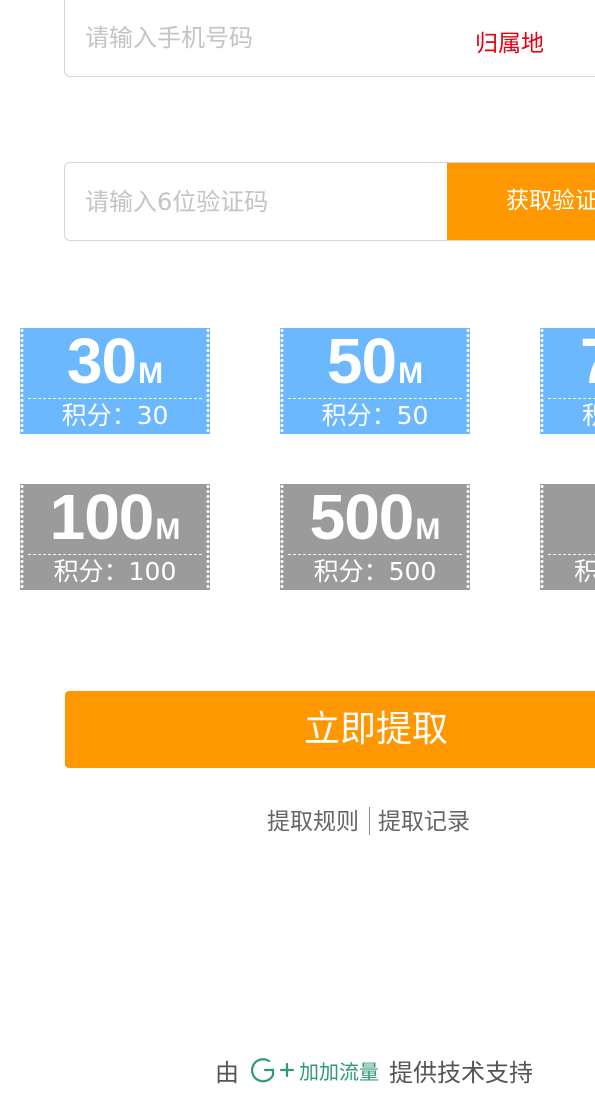 The image size is (595, 1093). Describe the element at coordinates (509, 44) in the screenshot. I see `region-label: 归属地` at that location.